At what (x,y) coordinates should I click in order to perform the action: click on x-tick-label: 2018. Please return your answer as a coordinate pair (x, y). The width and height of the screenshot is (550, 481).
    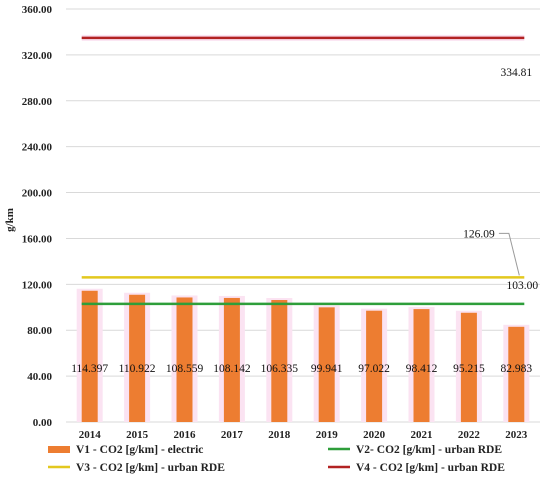
    Looking at the image, I should click on (279, 435).